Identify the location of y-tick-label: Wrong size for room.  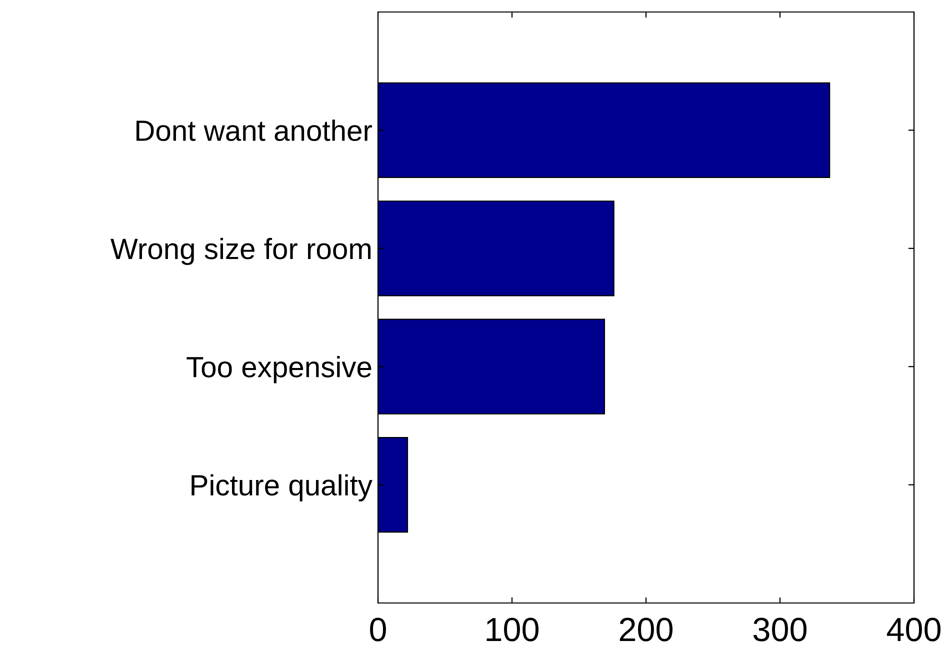
(240, 252).